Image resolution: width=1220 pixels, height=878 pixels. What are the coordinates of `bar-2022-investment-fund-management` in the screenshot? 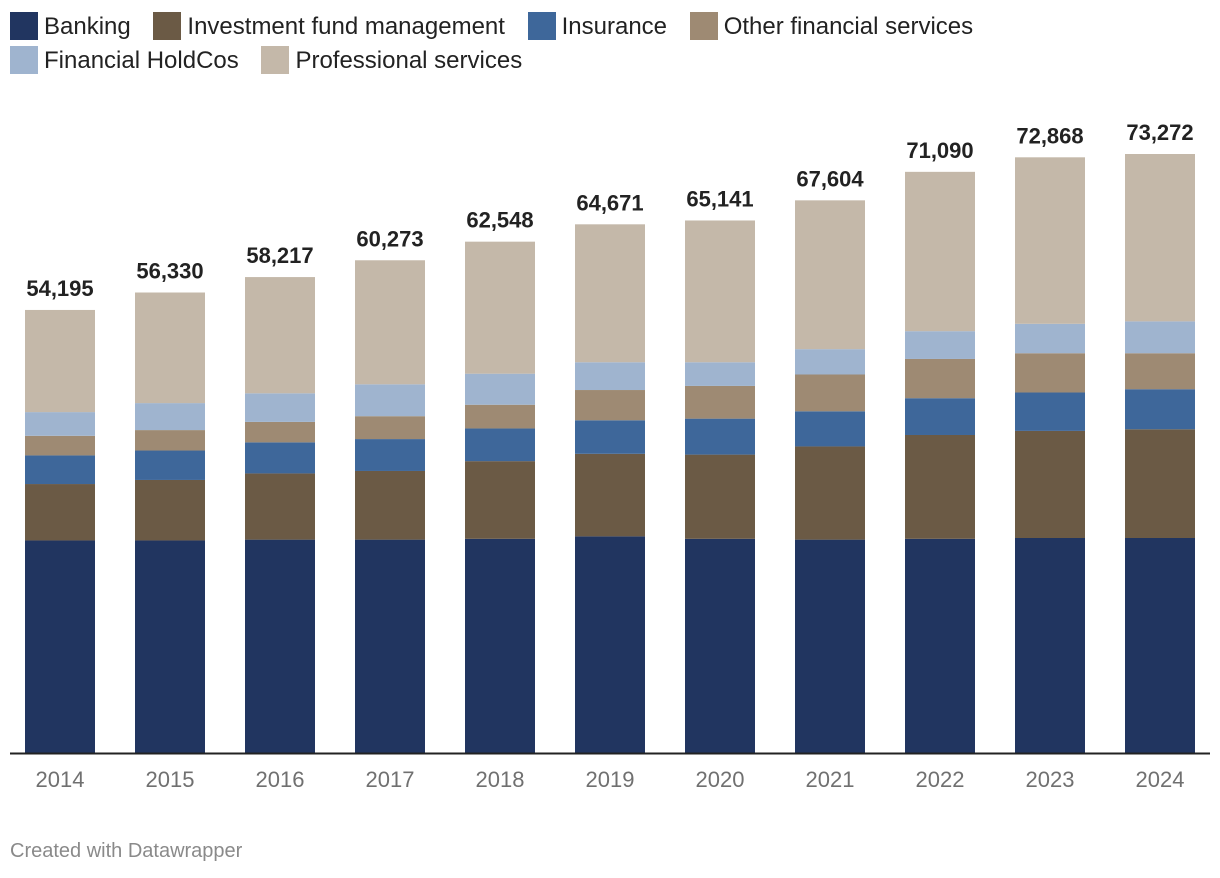 It's located at (940, 486).